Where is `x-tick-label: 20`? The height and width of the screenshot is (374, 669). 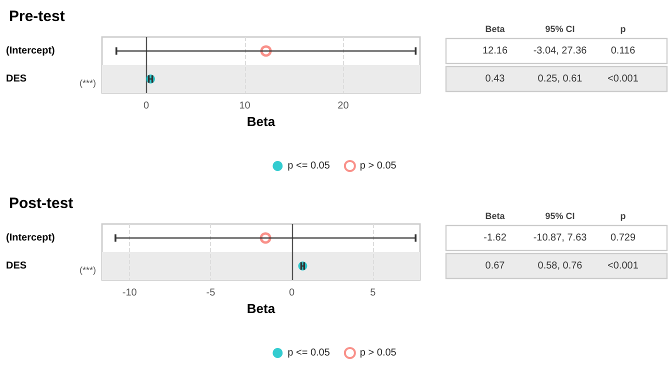
x-tick-label: 20 is located at coordinates (344, 106).